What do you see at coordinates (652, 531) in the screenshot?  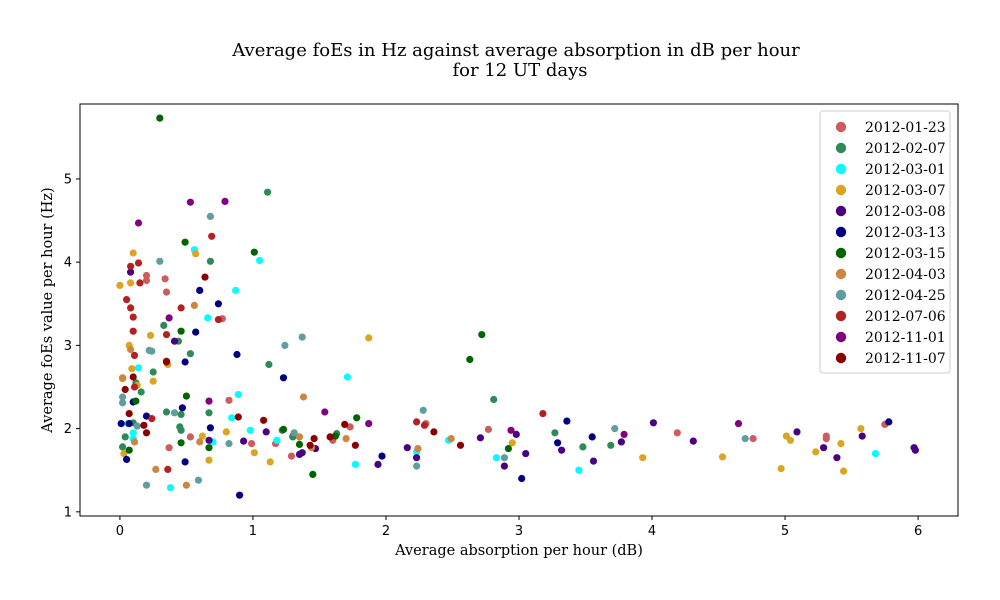 I see `x-tick-label: 4` at bounding box center [652, 531].